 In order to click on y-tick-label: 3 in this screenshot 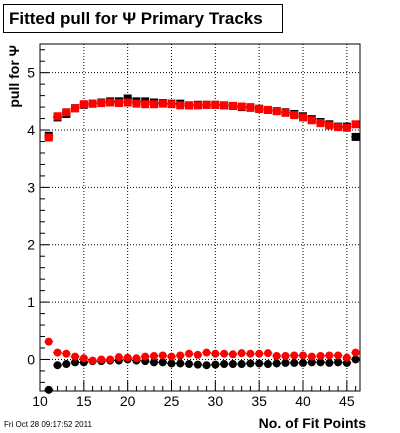, I will do `click(31, 187)`.